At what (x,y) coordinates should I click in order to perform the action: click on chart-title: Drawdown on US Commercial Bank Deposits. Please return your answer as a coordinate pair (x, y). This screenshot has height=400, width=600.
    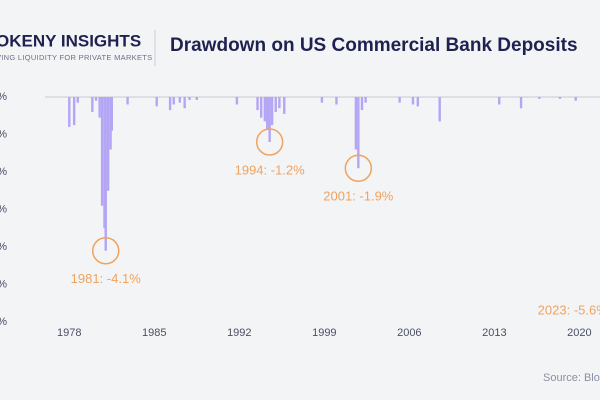
    Looking at the image, I should click on (374, 45).